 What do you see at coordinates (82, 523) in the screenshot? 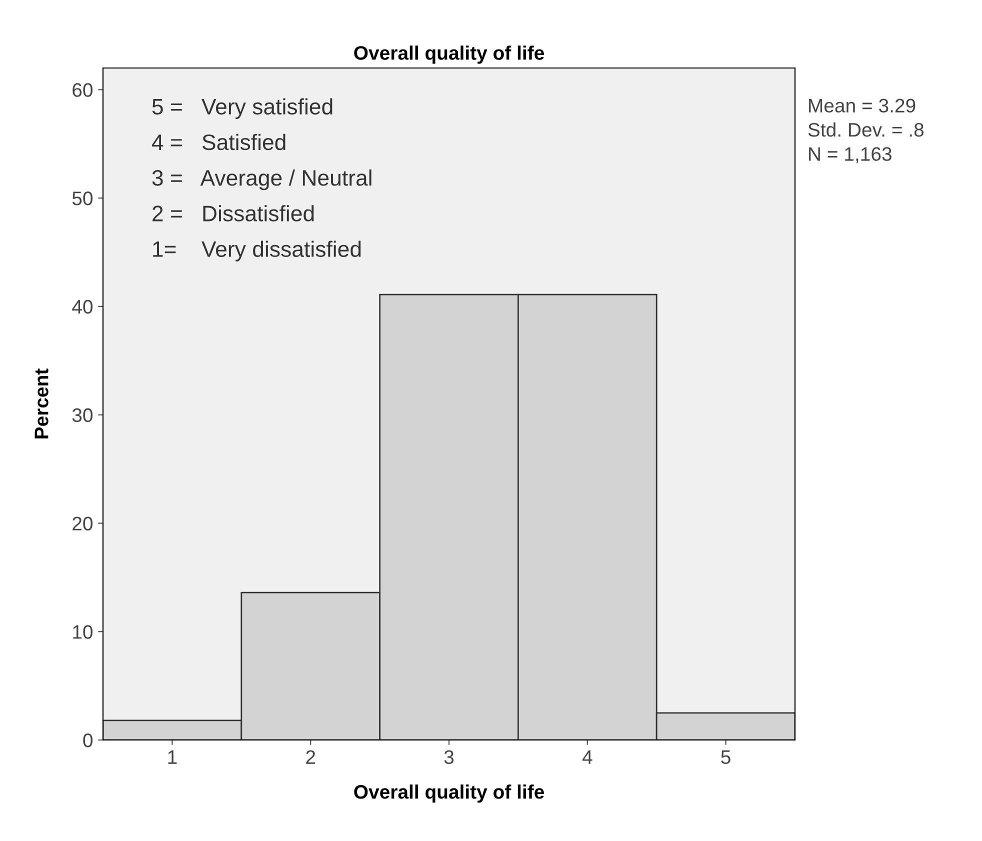
I see `y-tick-label: 20` at bounding box center [82, 523].